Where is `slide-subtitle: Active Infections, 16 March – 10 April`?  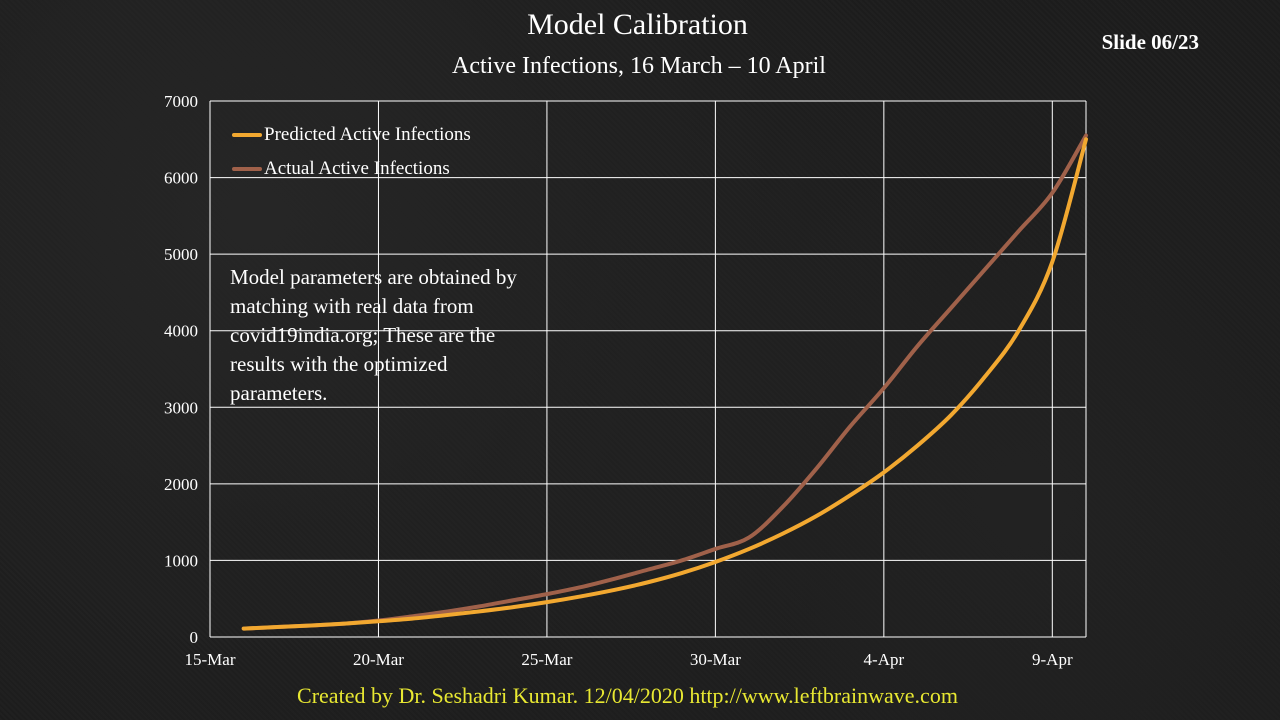 slide-subtitle: Active Infections, 16 March – 10 April is located at coordinates (639, 66).